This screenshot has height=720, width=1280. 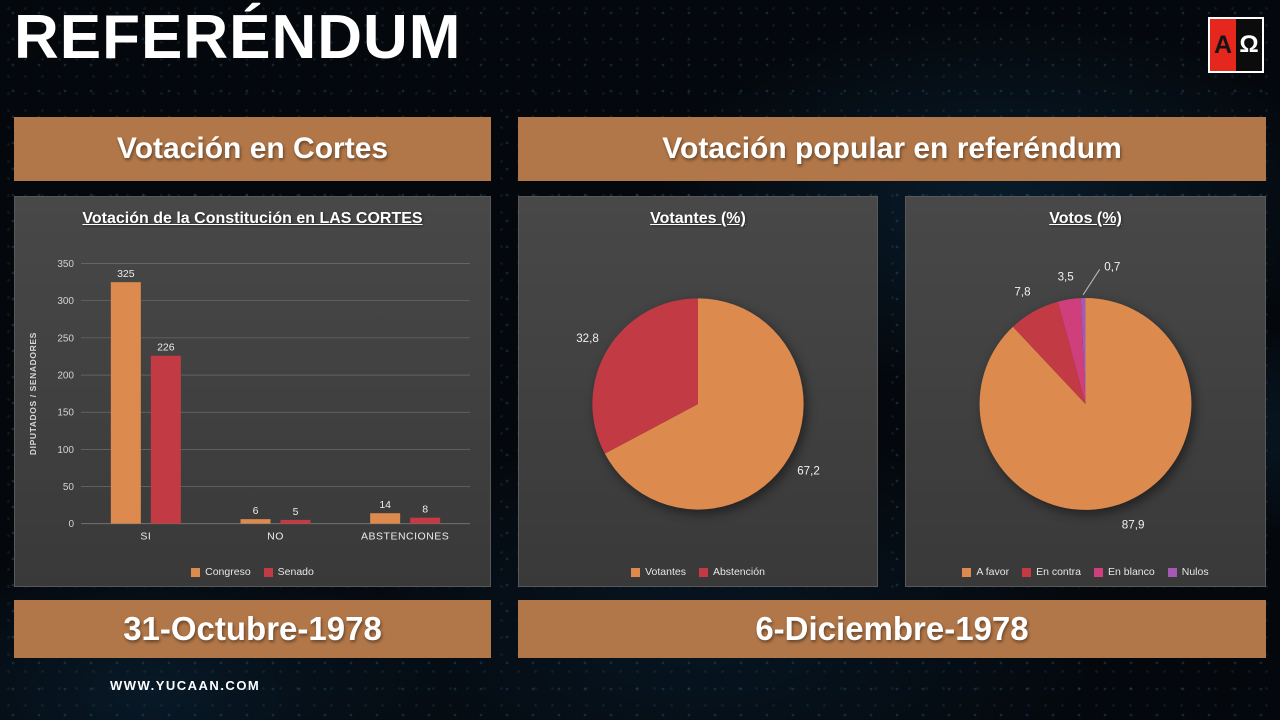 I want to click on svg-text: 67,2, so click(x=808, y=470).